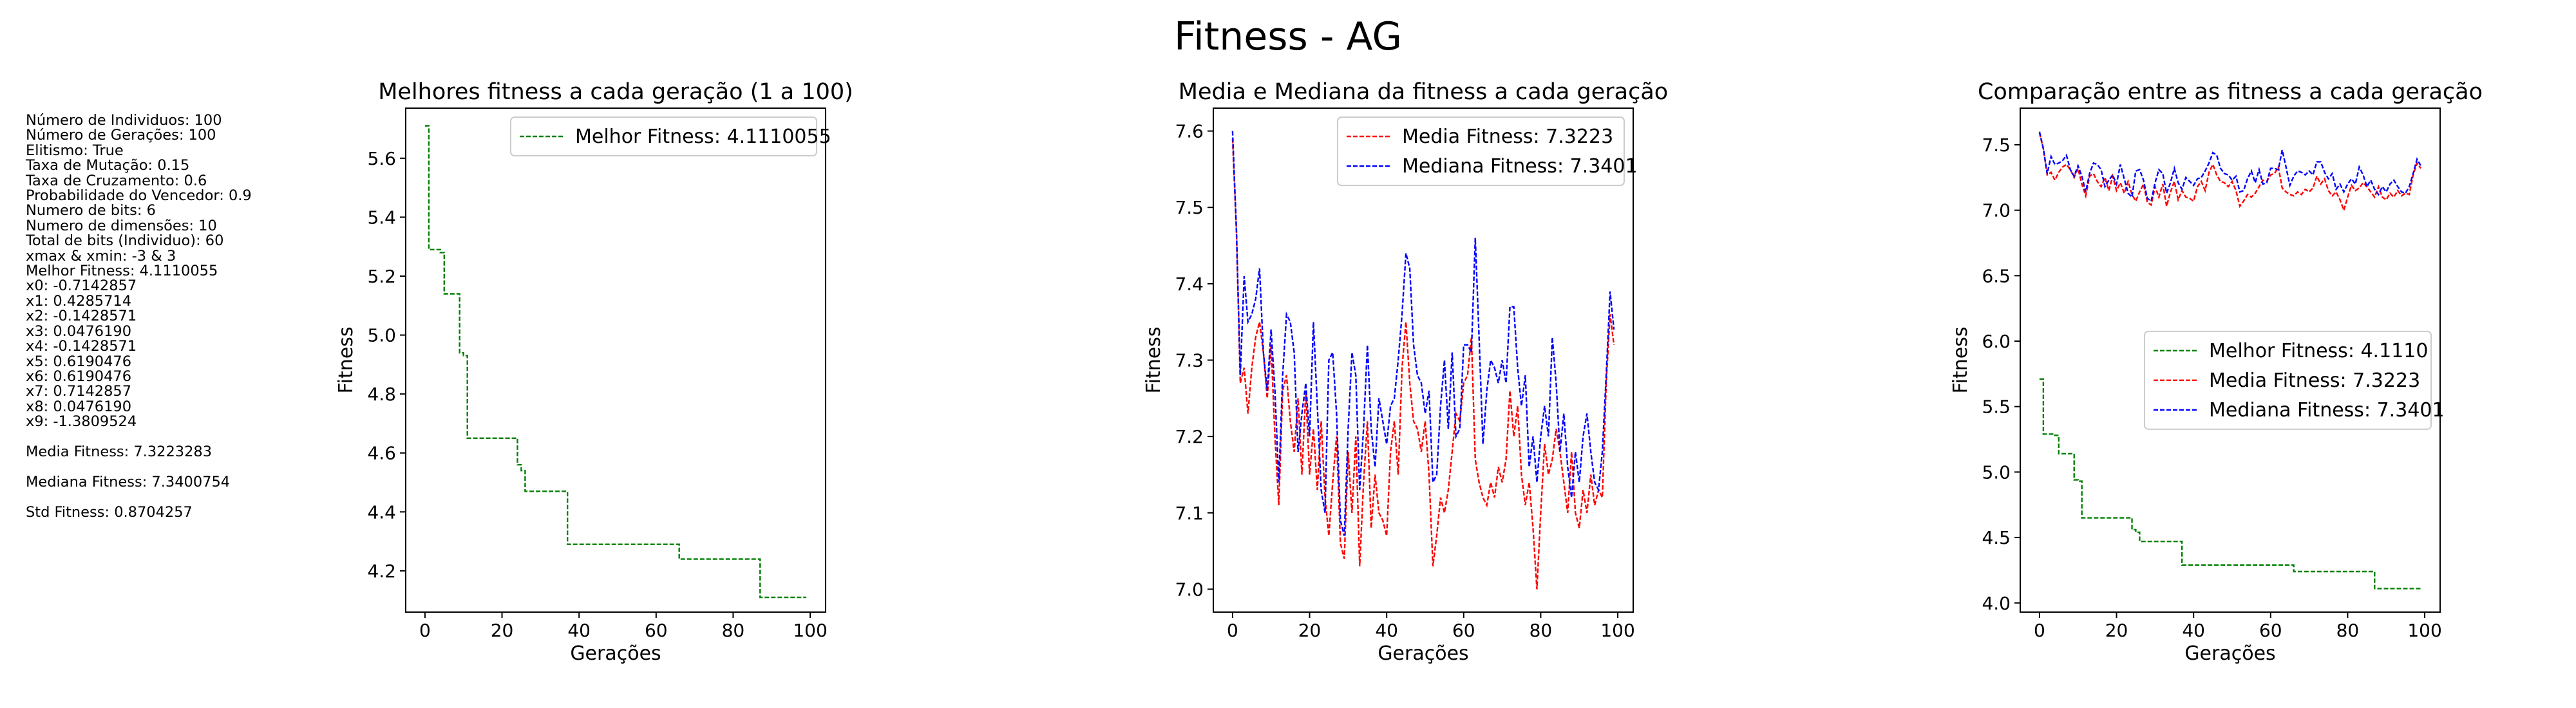 This screenshot has width=2576, height=708. Describe the element at coordinates (81, 286) in the screenshot. I see `parameter-line: x0: -0.7142857` at that location.